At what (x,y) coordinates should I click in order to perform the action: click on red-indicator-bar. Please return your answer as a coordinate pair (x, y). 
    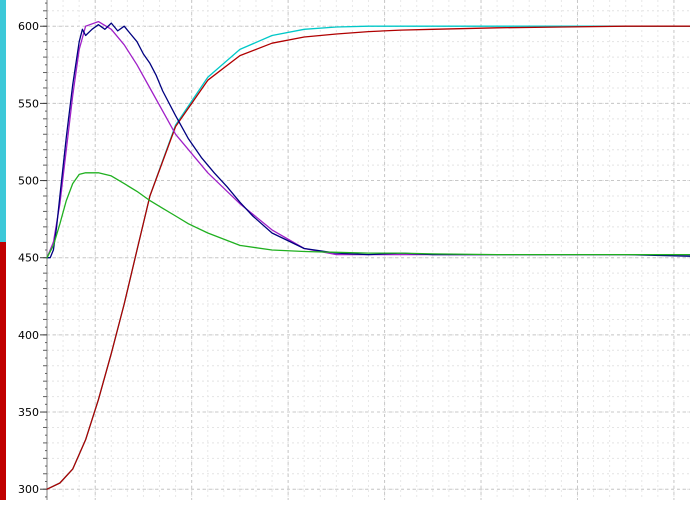
    Looking at the image, I should click on (3, 371).